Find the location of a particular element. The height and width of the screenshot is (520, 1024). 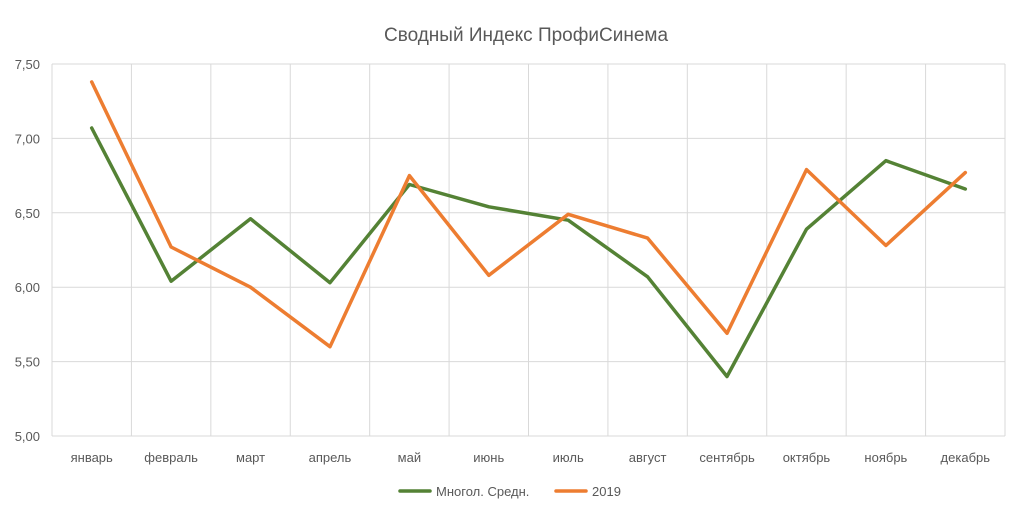

y-axis-ticks: 5,00 5,50 6,00 6,50 7,00 7,50 is located at coordinates (27, 250).